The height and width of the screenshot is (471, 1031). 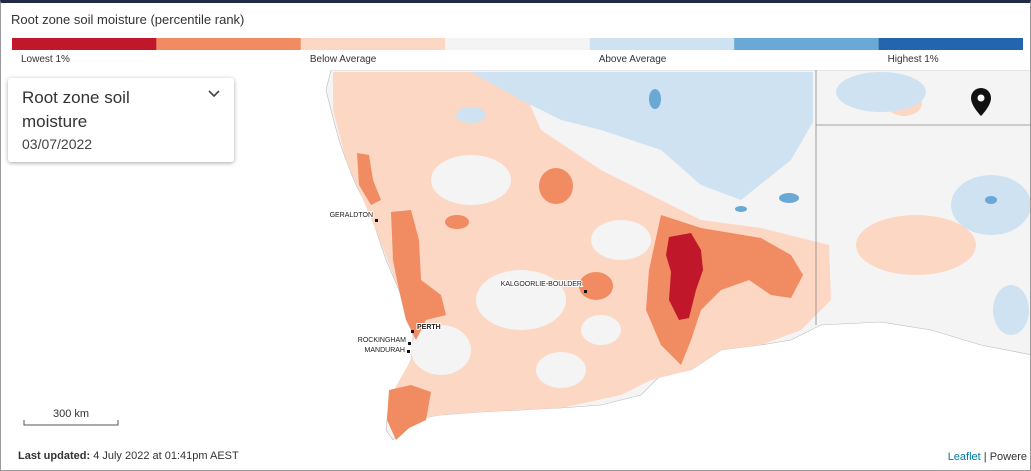 I want to click on state-border, so click(x=922, y=197).